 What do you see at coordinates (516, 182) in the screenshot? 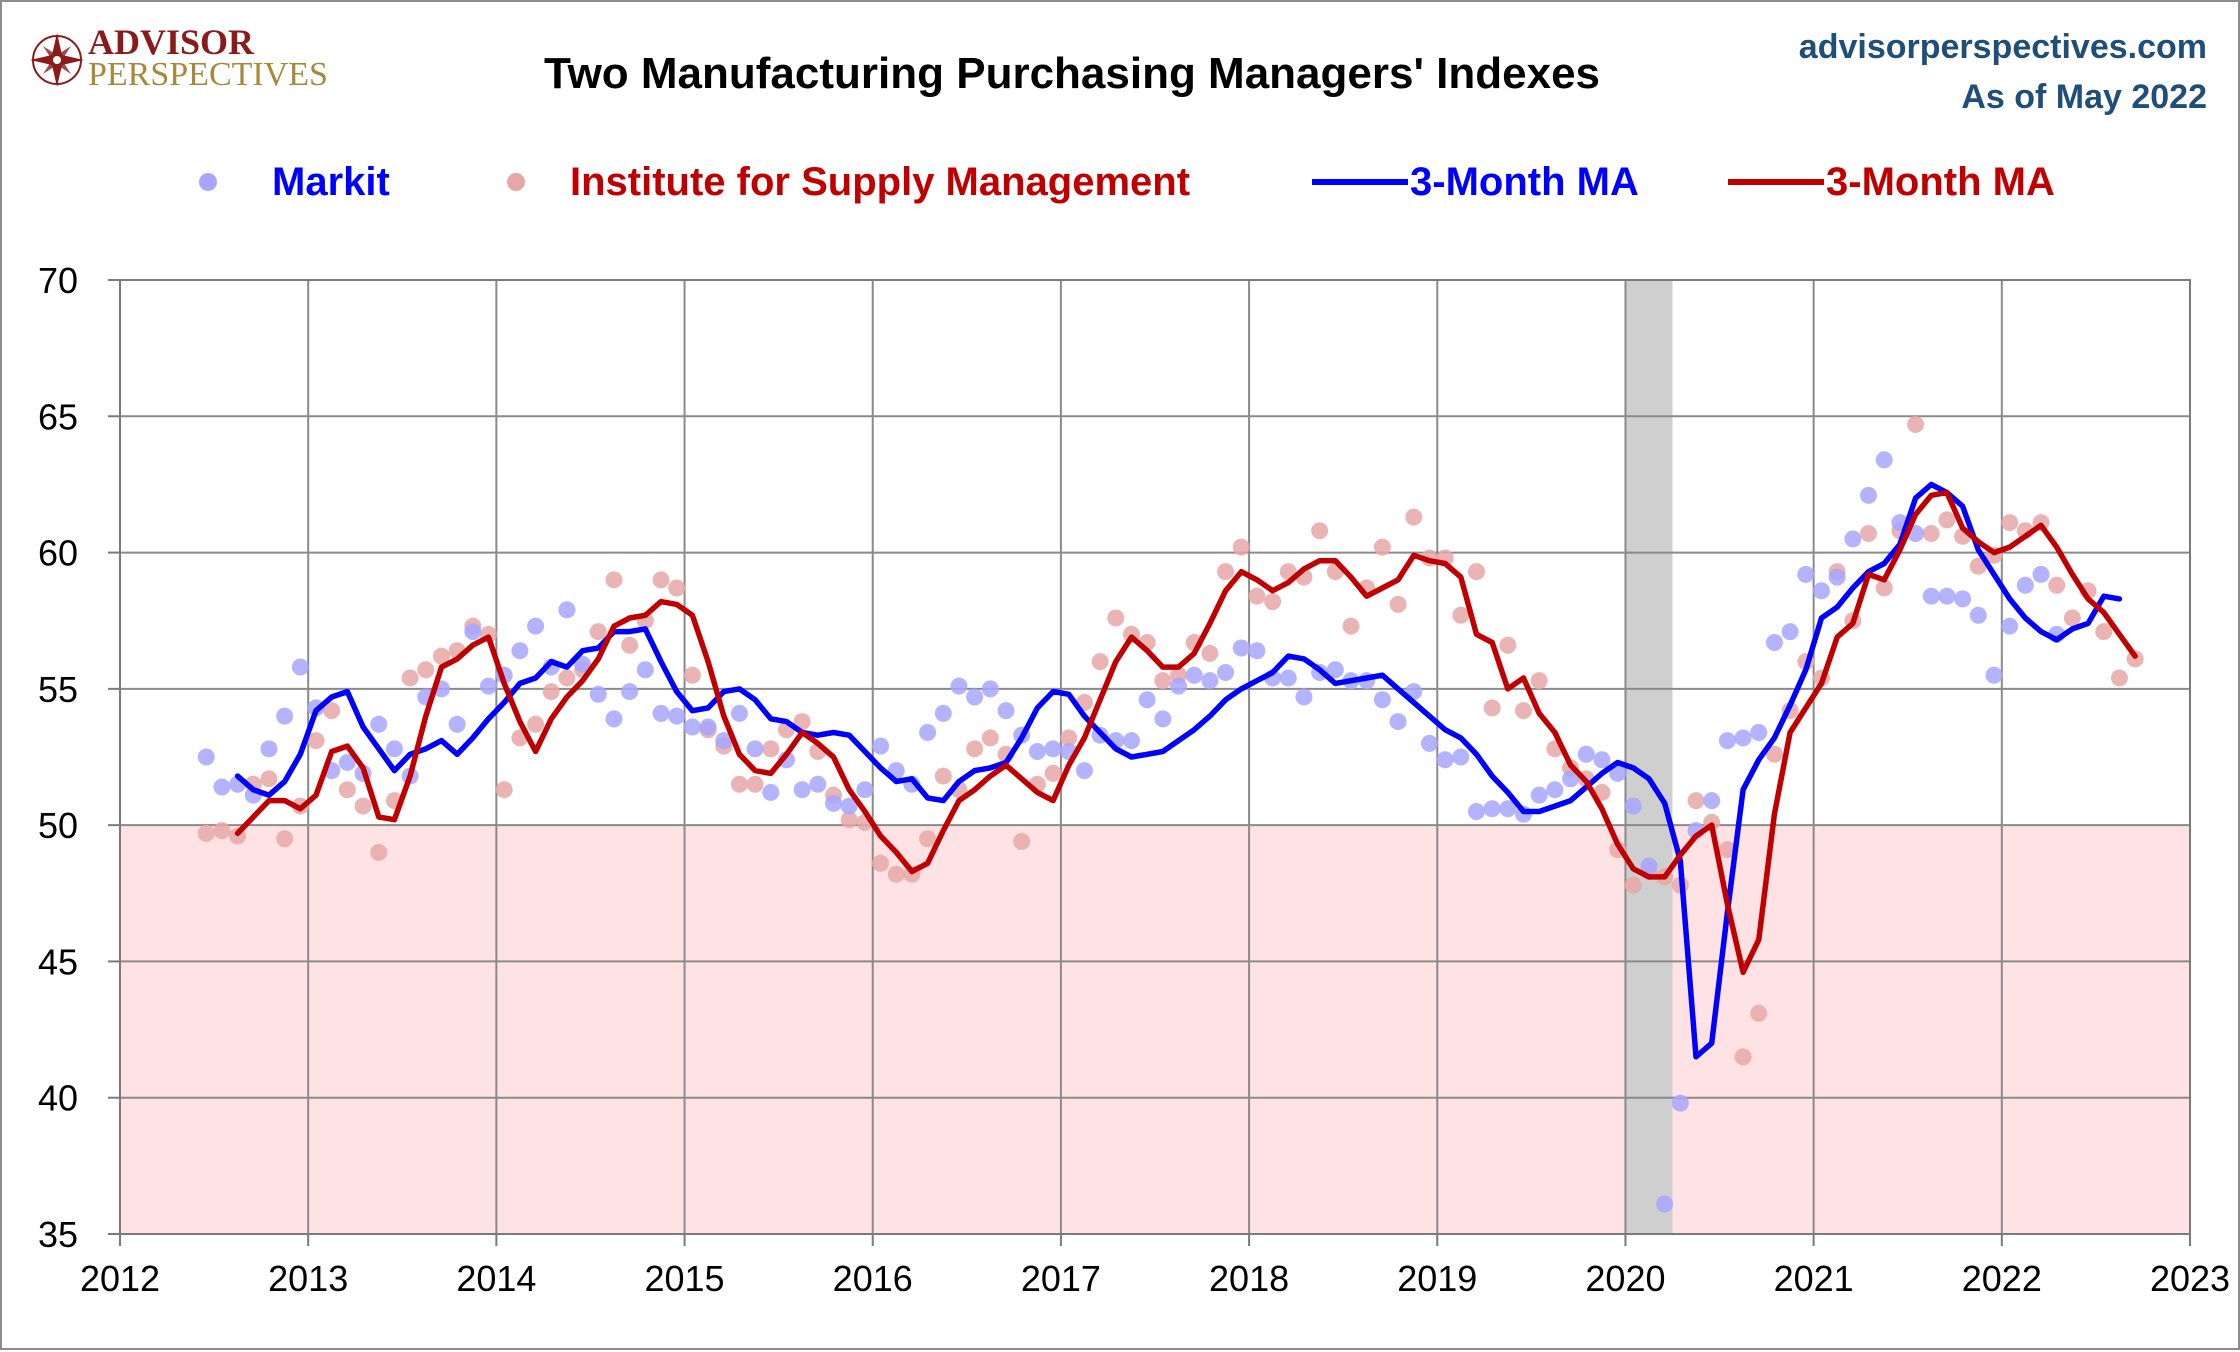
I see `legend-marker-ism` at bounding box center [516, 182].